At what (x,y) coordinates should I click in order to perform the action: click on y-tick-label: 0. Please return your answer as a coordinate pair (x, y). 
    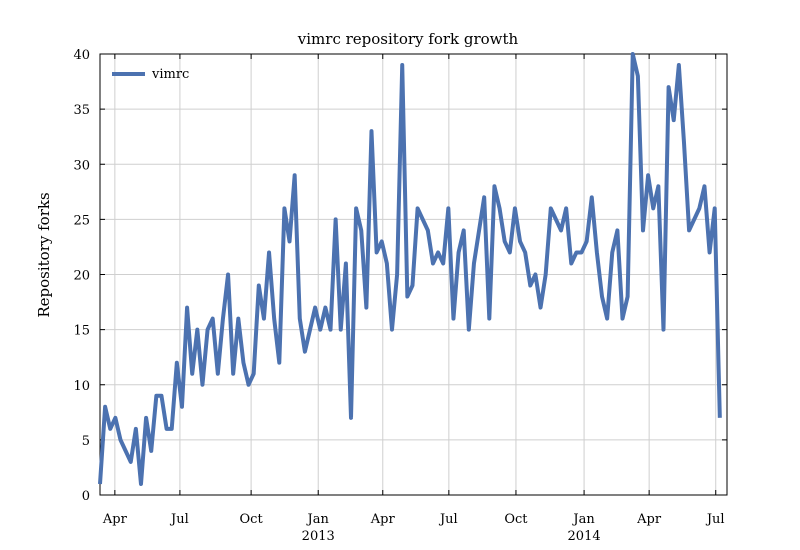
    Looking at the image, I should click on (86, 496).